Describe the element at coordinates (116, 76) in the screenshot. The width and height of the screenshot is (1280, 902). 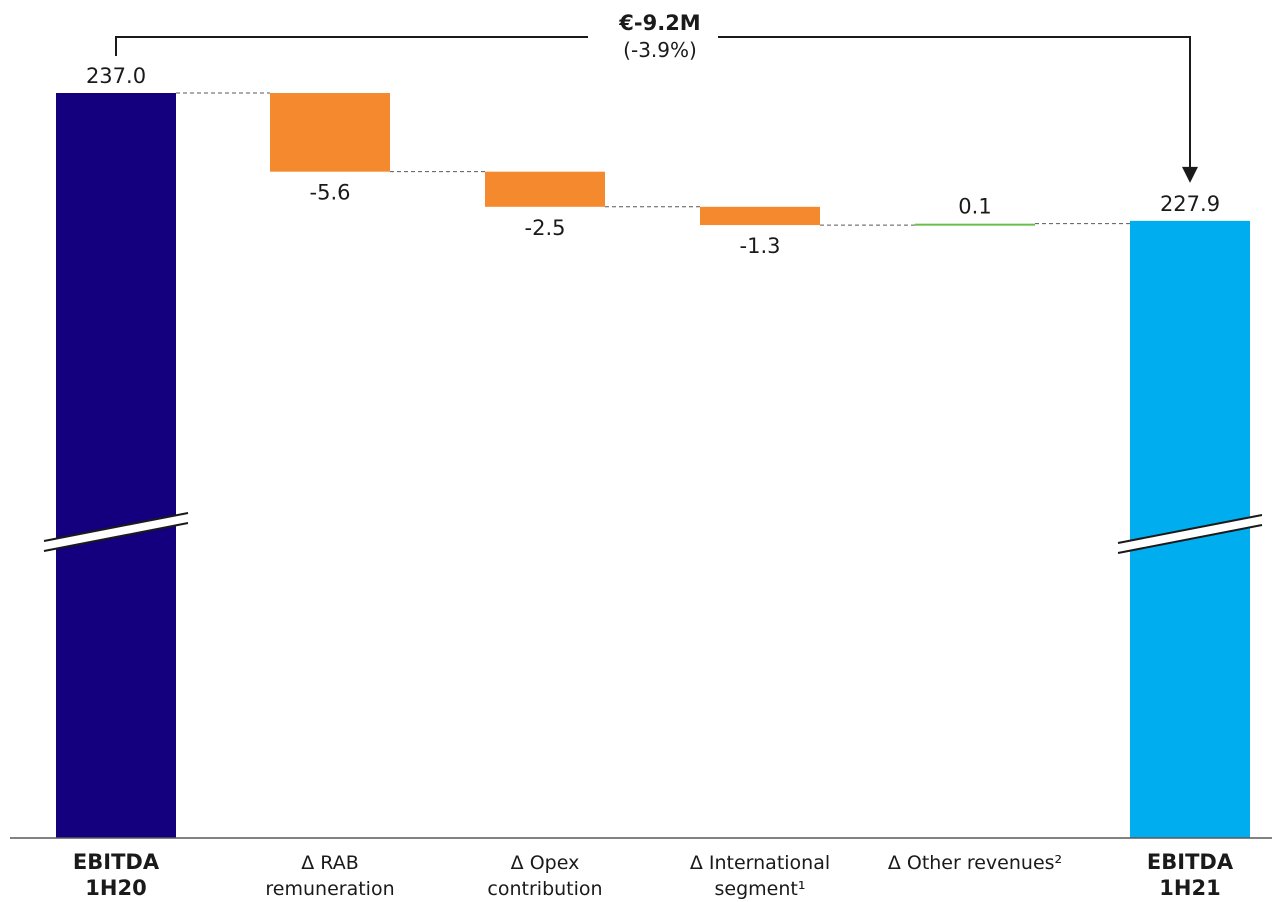
I see `data-label: 237.0` at that location.